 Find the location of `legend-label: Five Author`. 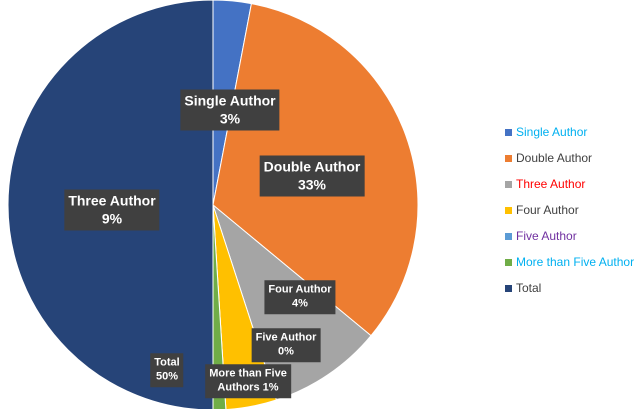

legend-label: Five Author is located at coordinates (546, 236).